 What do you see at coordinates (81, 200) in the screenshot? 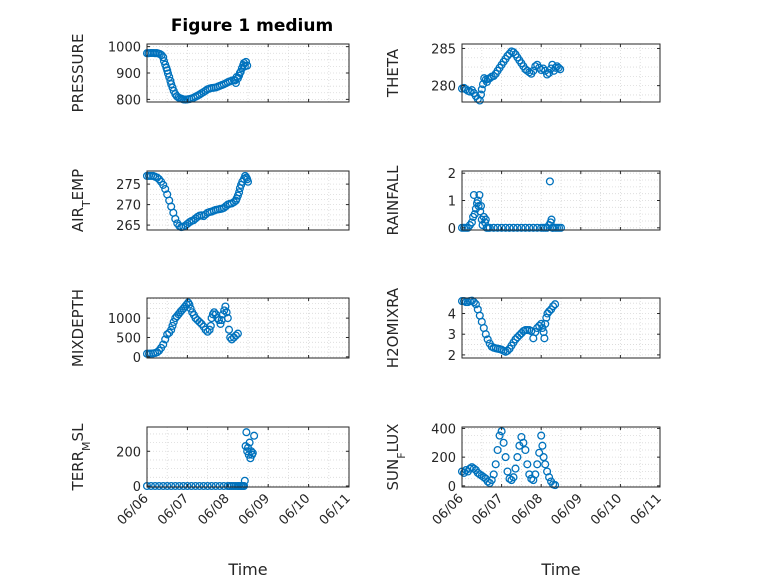
I see `y-axis-label: AIRTEMP` at bounding box center [81, 200].